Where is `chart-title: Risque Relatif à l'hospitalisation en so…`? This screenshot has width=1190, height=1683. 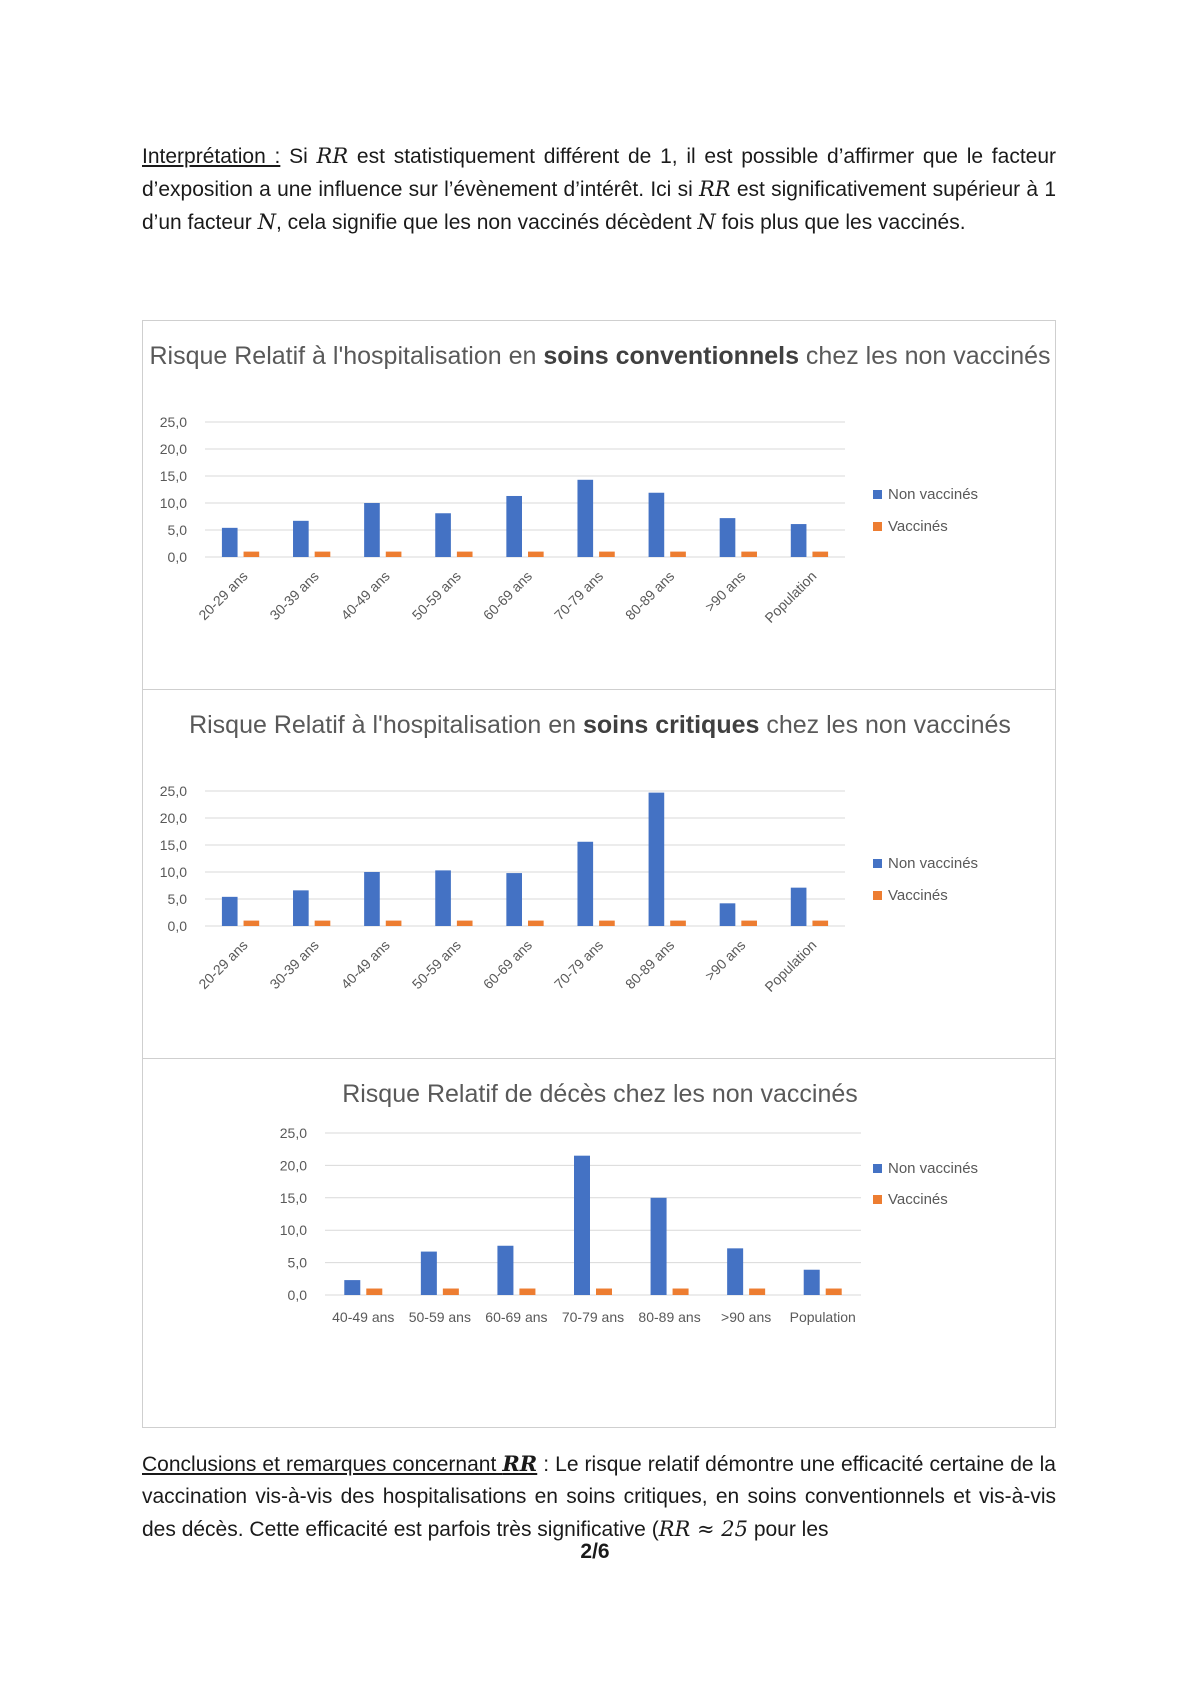
chart-title: Risque Relatif à l'hospitalisation en so… is located at coordinates (600, 356).